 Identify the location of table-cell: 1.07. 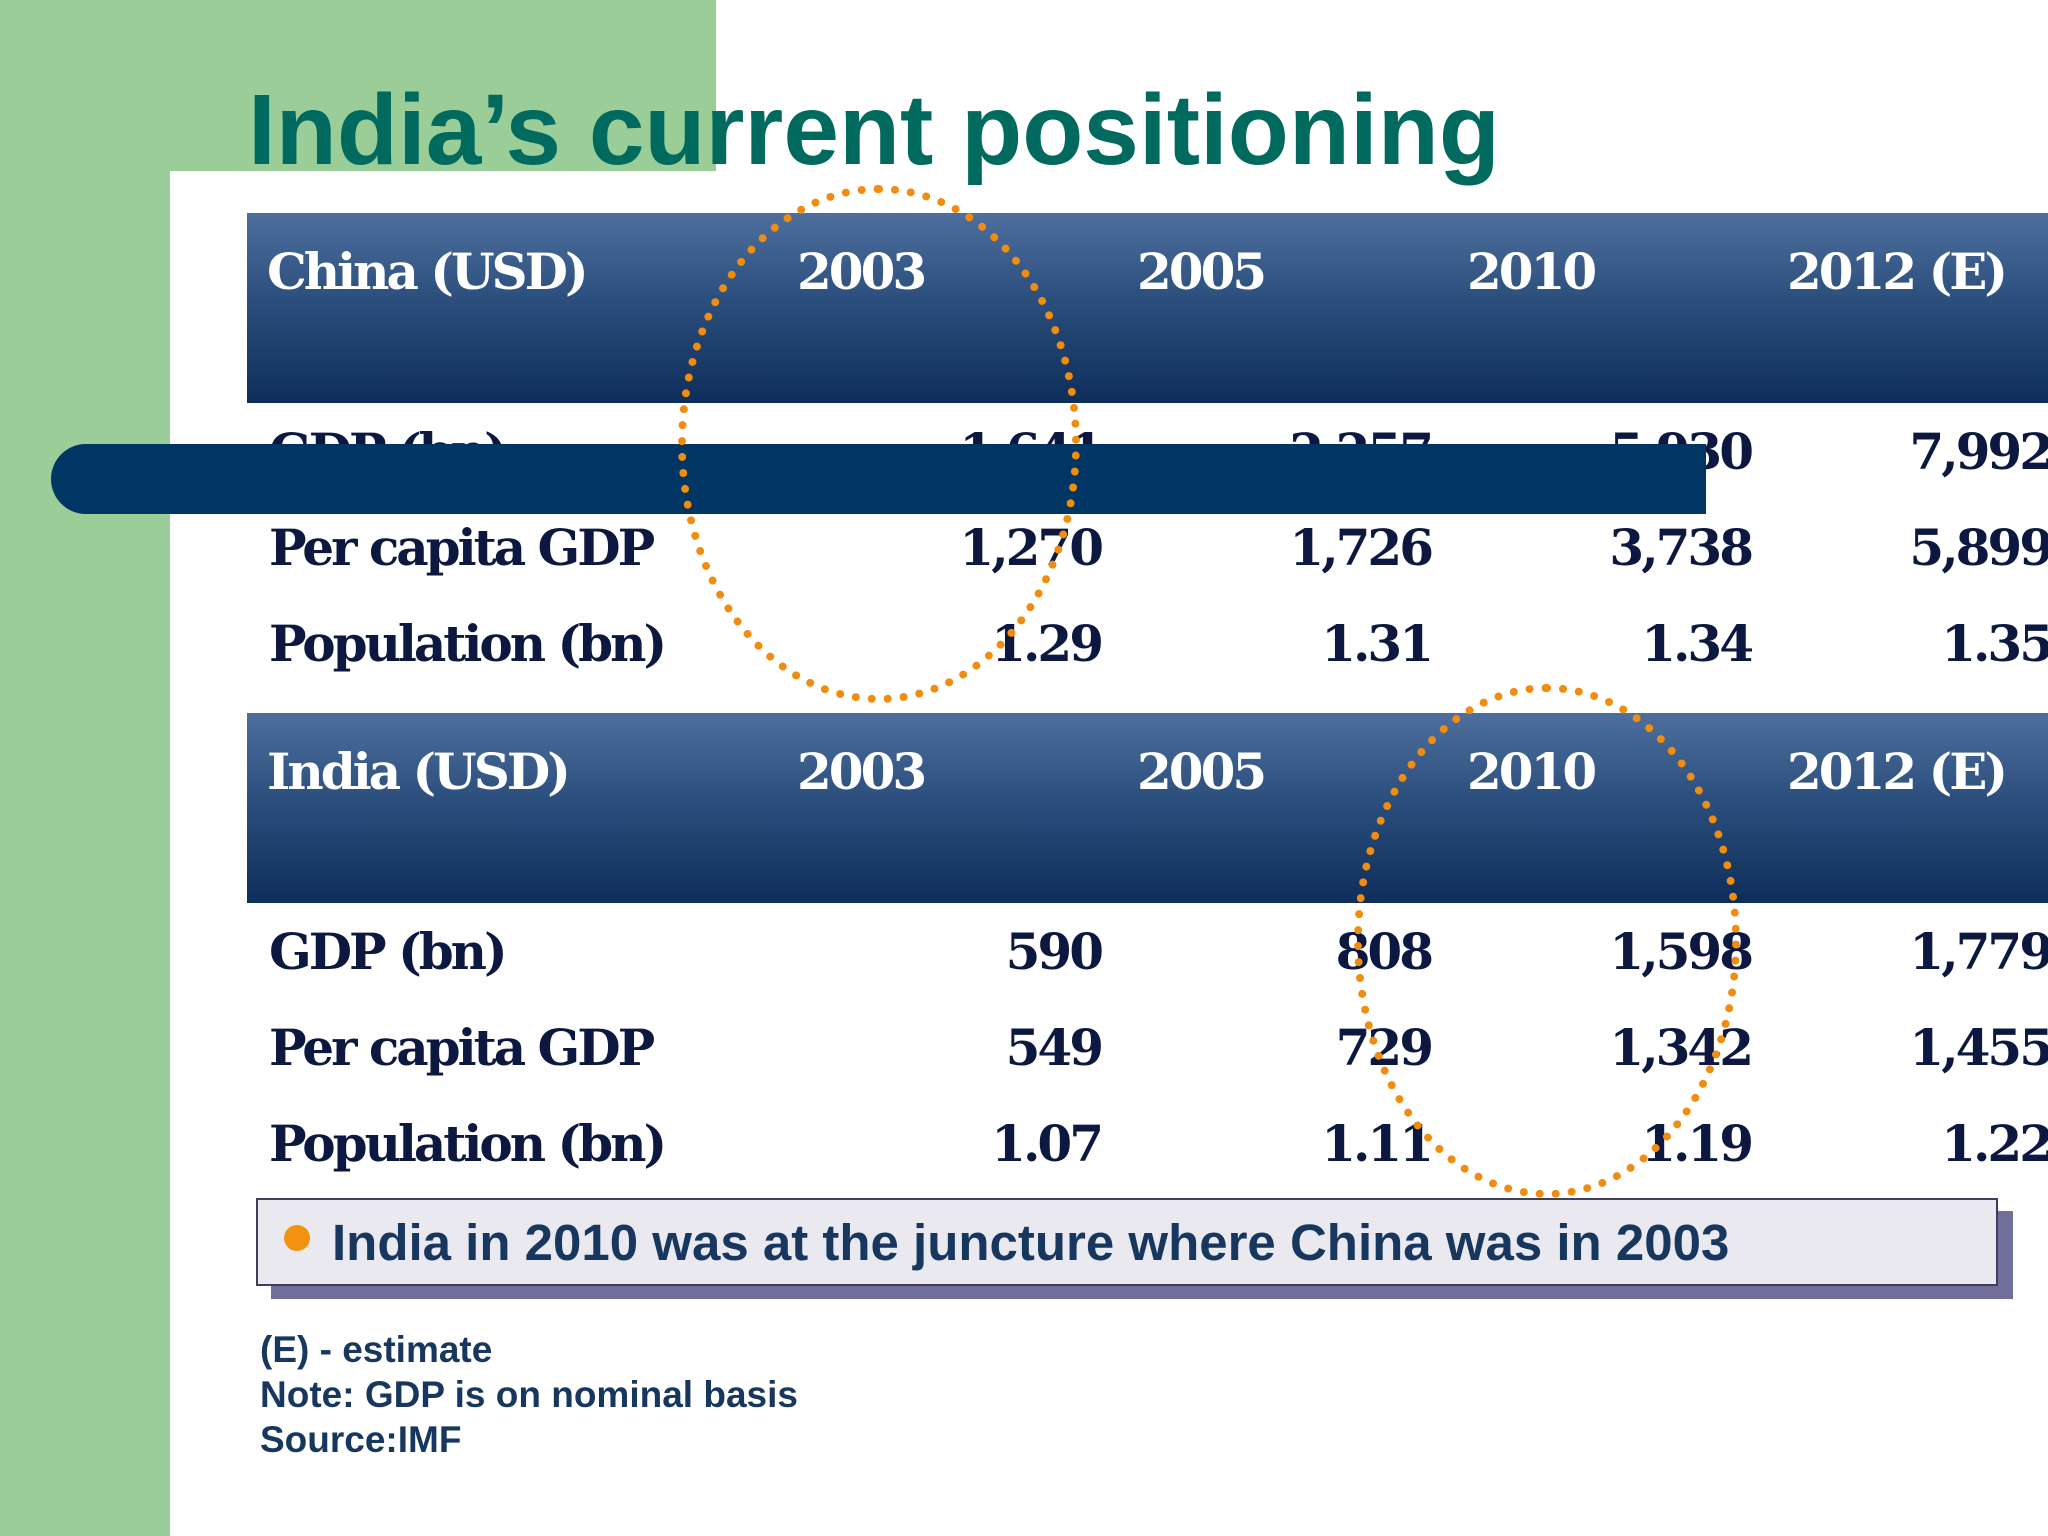
(1047, 1143).